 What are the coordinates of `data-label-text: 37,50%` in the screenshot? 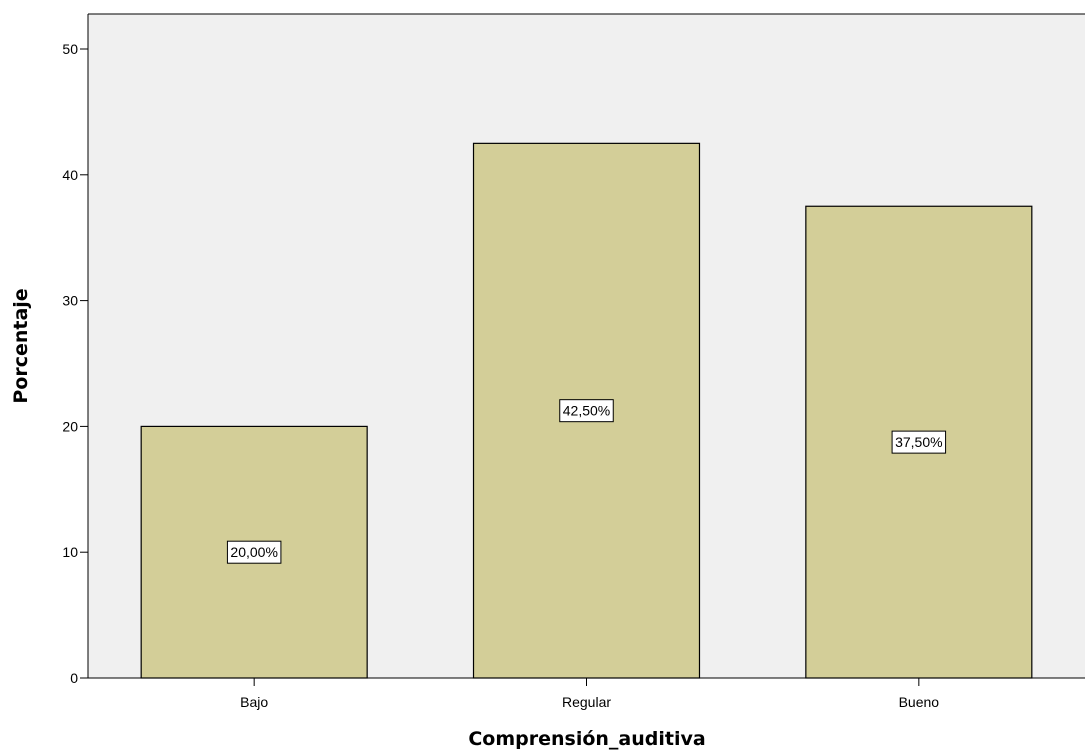 It's located at (918, 442).